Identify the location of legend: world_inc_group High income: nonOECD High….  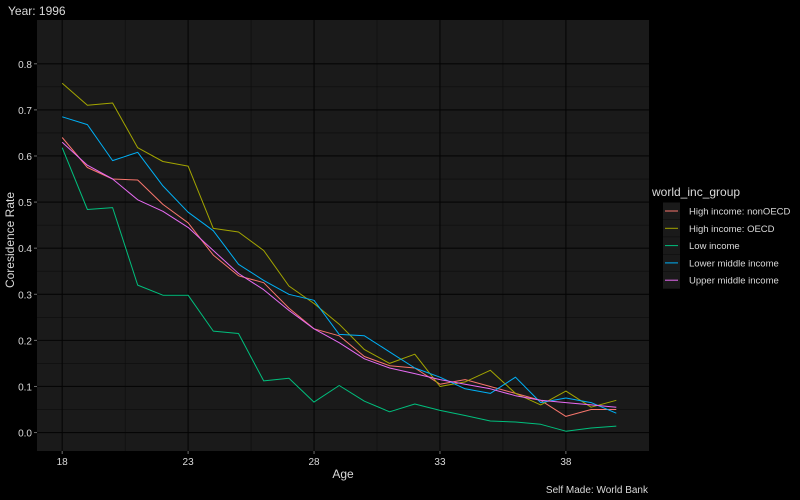
(721, 237).